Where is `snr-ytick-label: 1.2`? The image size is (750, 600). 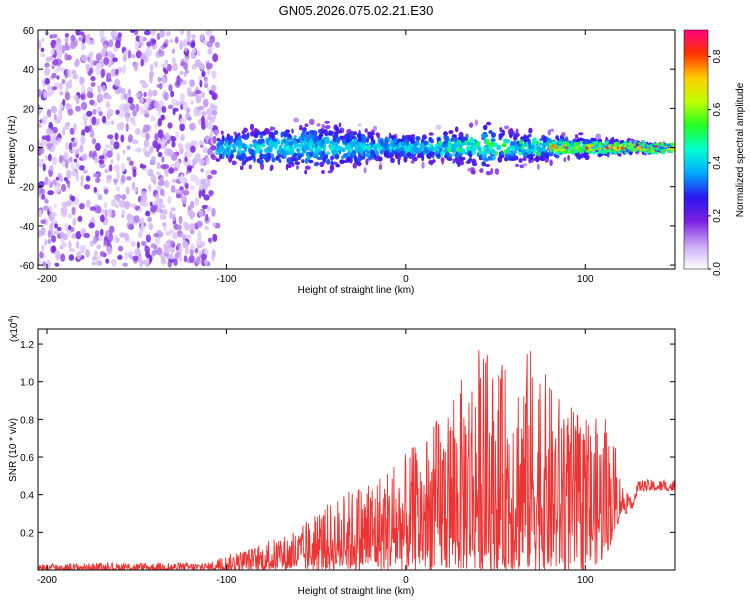
snr-ytick-label: 1.2 is located at coordinates (27, 345).